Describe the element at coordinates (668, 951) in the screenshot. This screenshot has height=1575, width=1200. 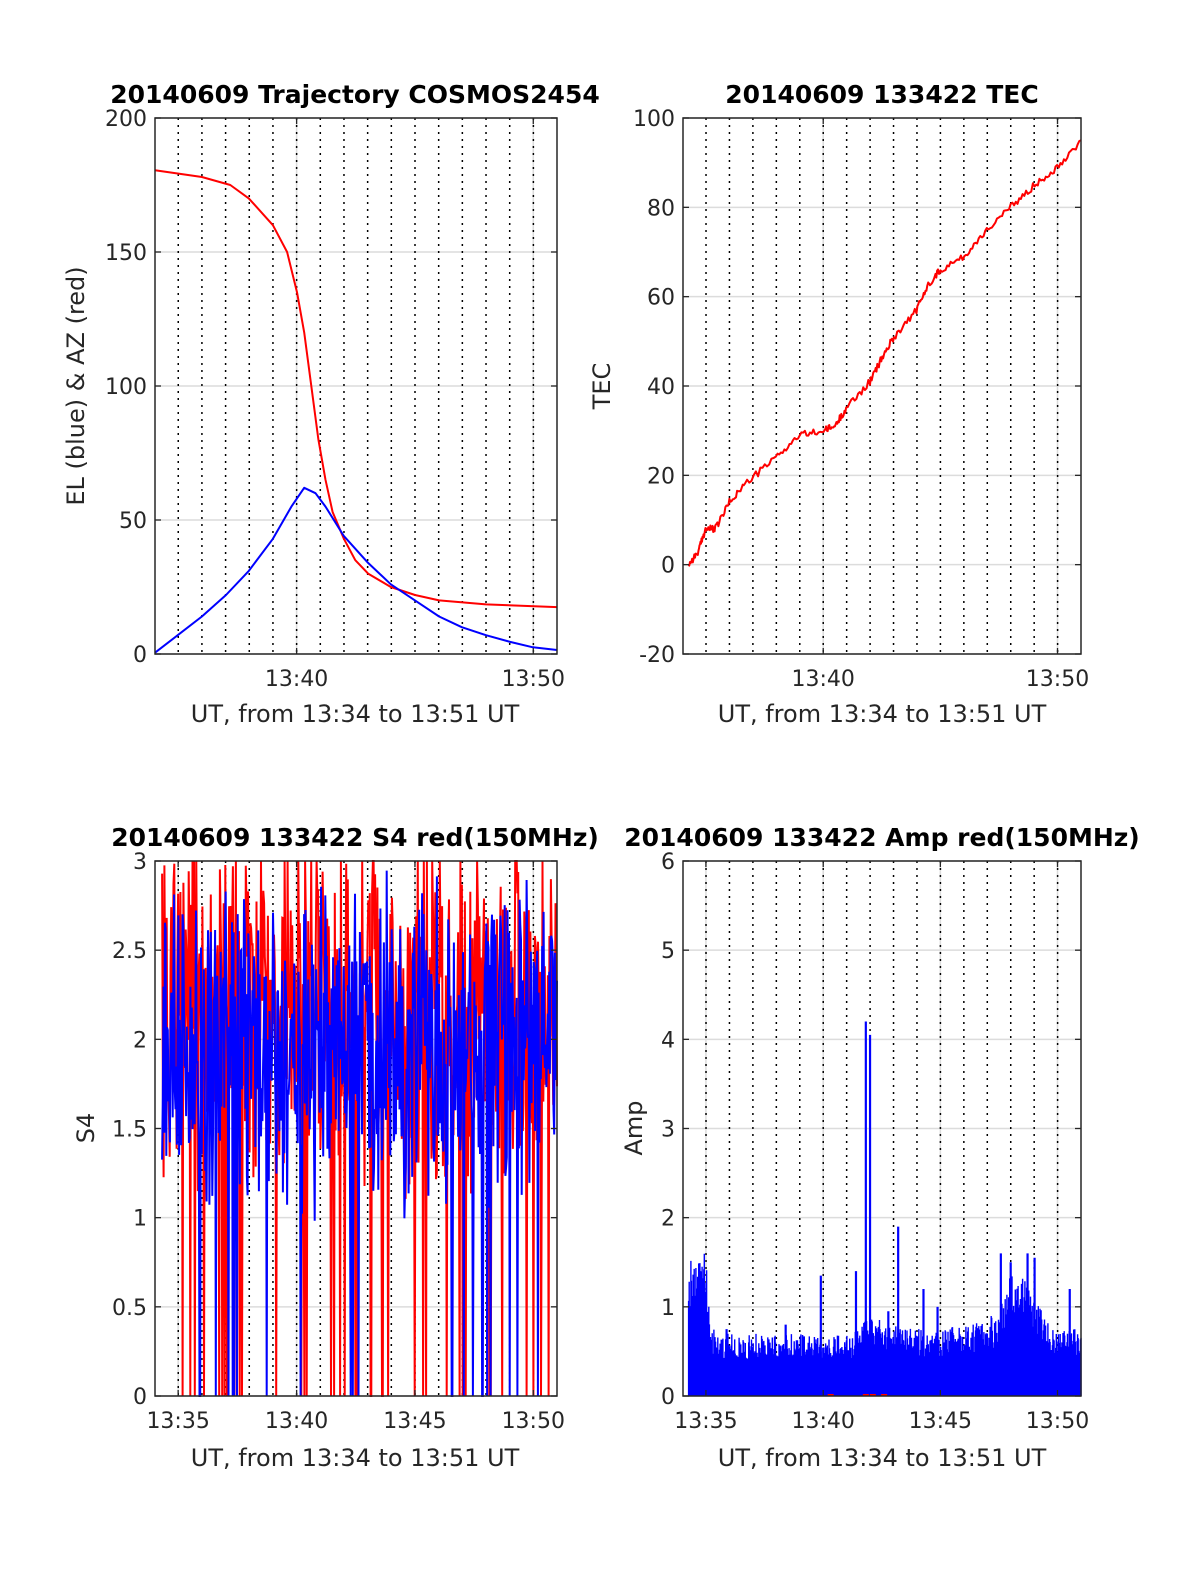
I see `y-tick-label: 5` at that location.